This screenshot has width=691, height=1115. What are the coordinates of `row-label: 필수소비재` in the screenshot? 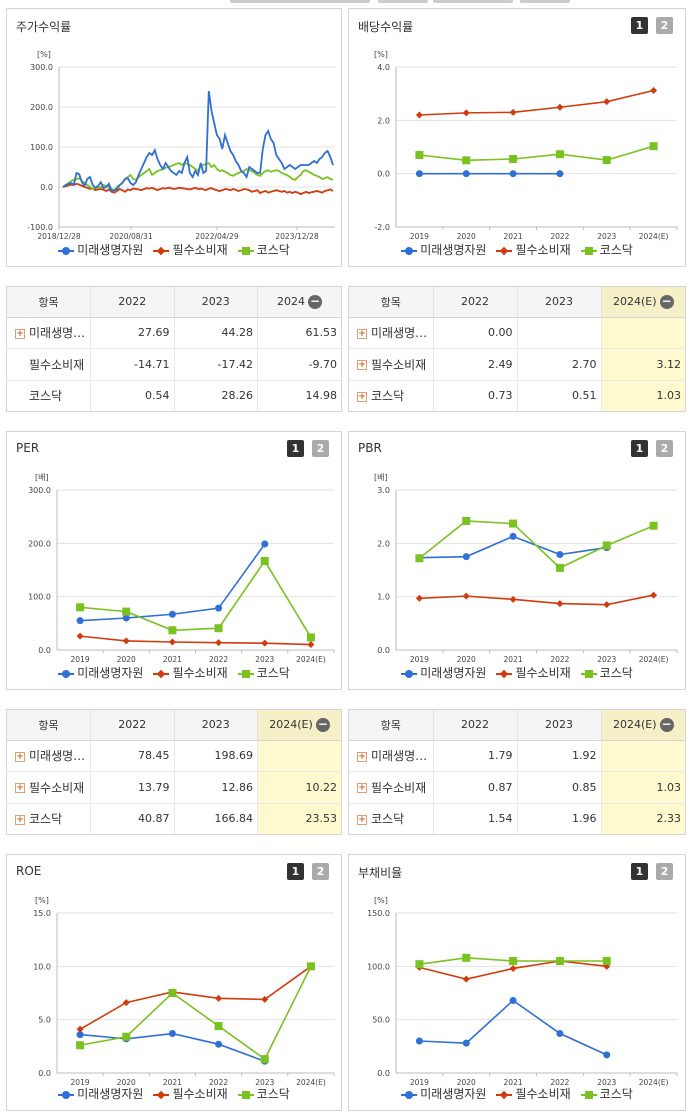 It's located at (49, 364).